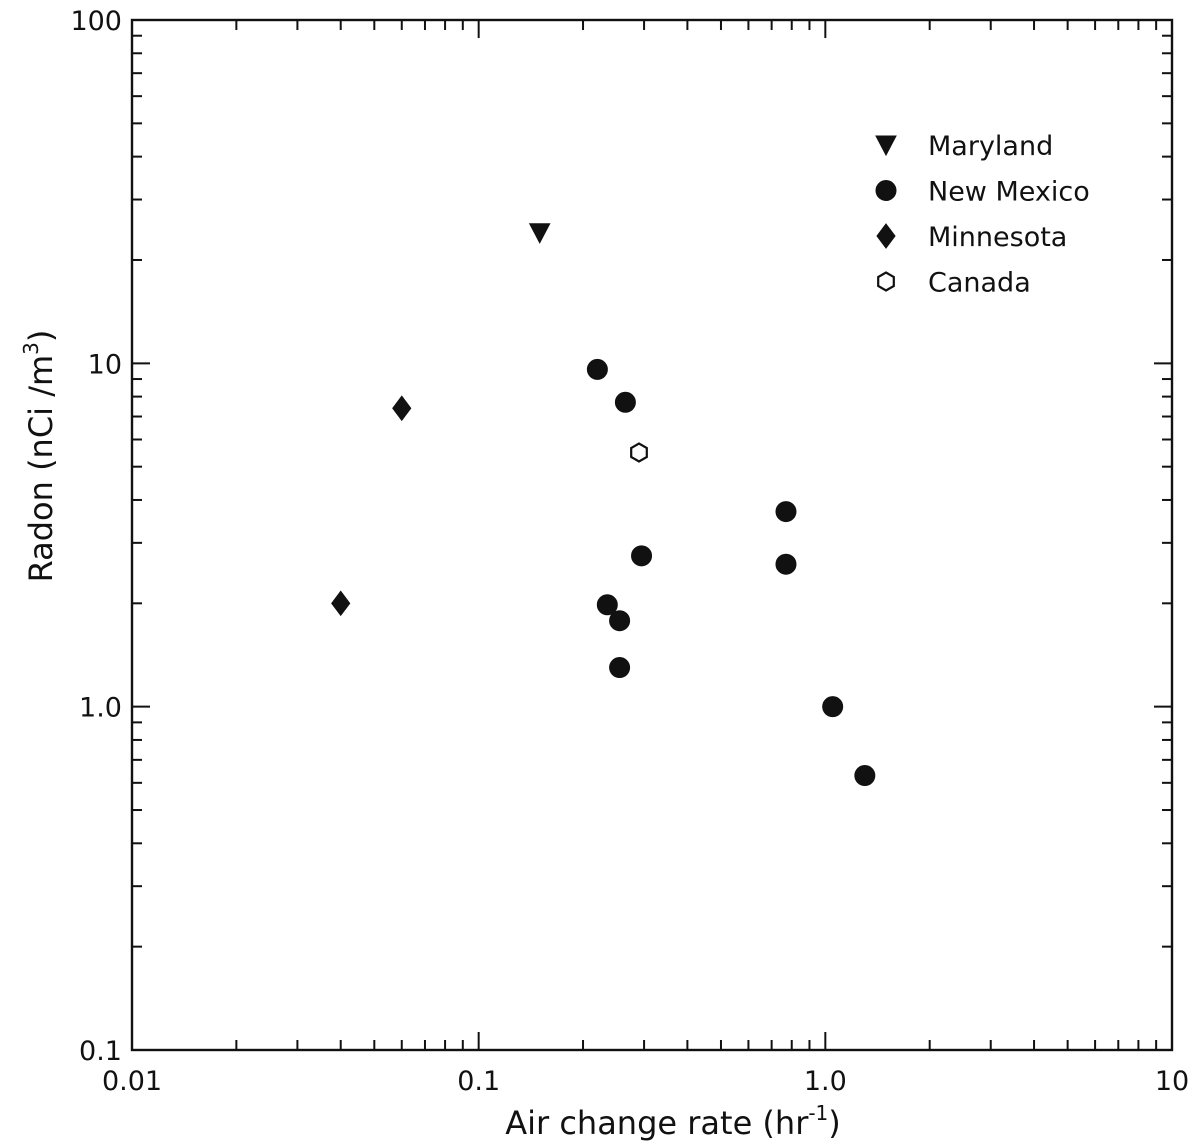 This screenshot has width=1190, height=1145. What do you see at coordinates (105, 364) in the screenshot?
I see `y-tick-label: 10` at bounding box center [105, 364].